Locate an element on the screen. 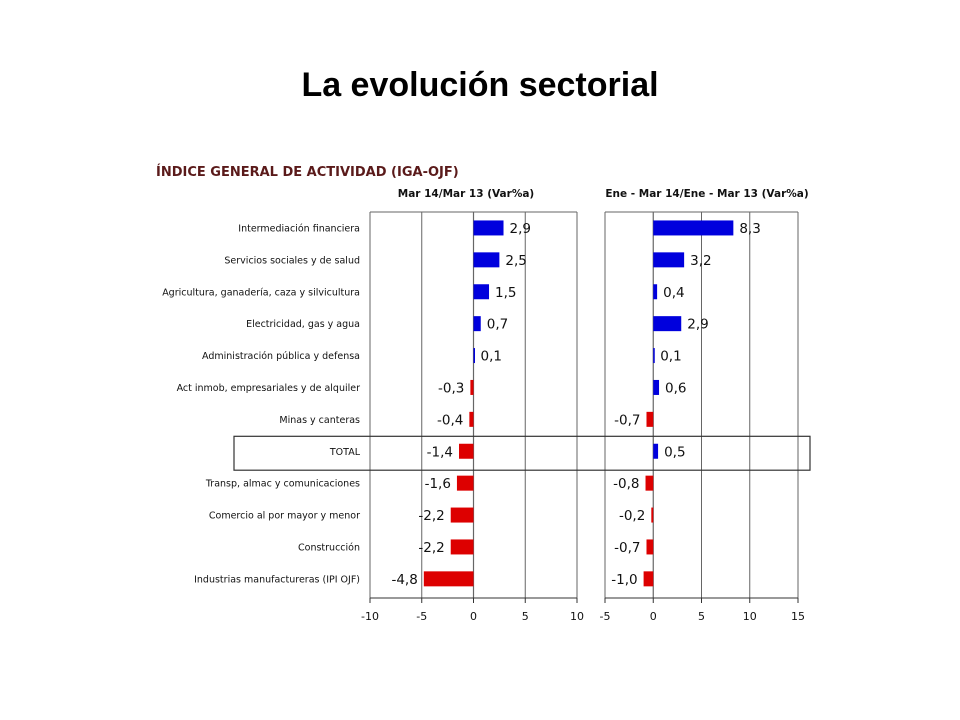 The image size is (960, 720). data-label: 3,2 is located at coordinates (700, 261).